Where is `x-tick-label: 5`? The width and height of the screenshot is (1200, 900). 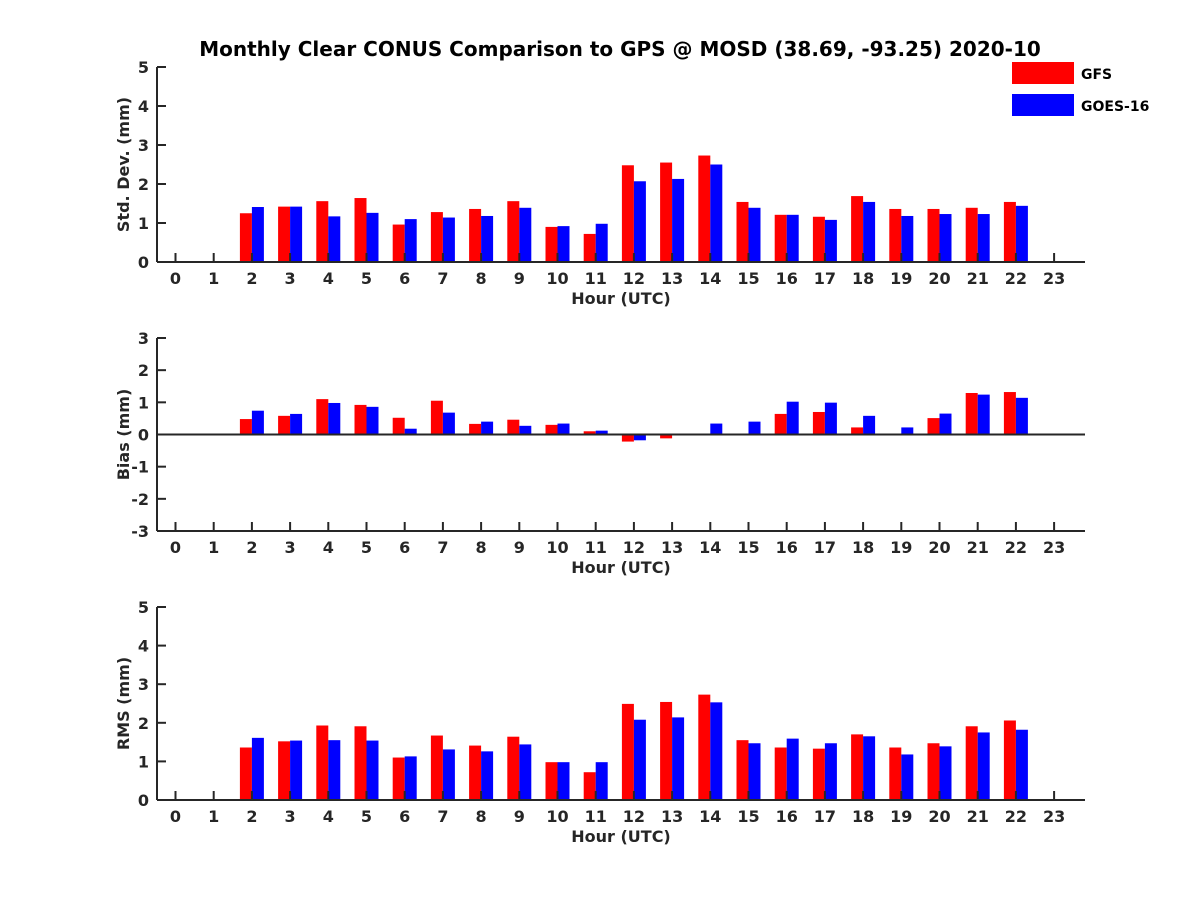
x-tick-label: 5 is located at coordinates (366, 278).